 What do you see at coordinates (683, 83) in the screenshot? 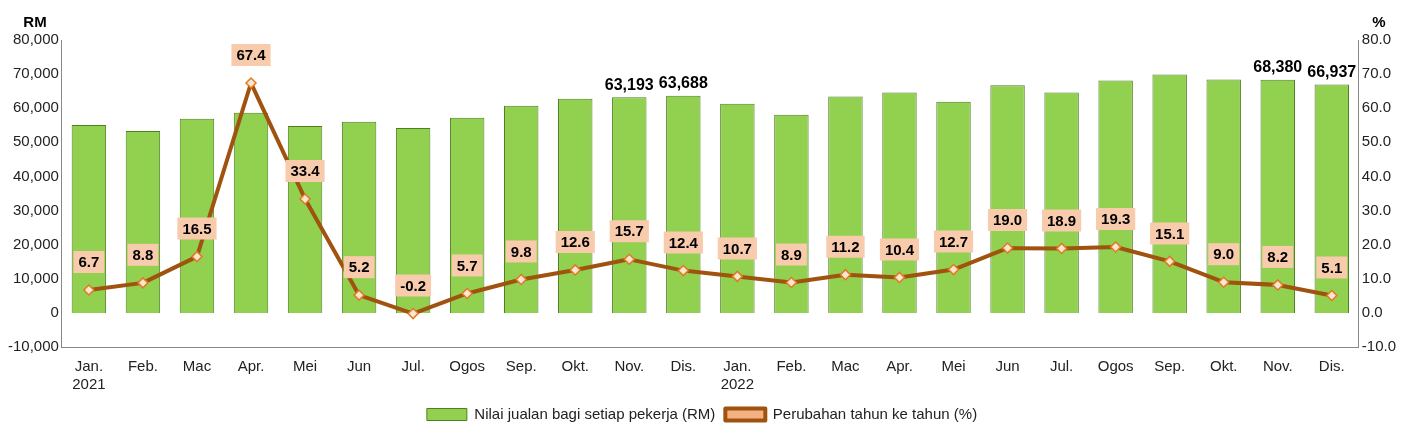
I see `data-label: 63,688` at bounding box center [683, 83].